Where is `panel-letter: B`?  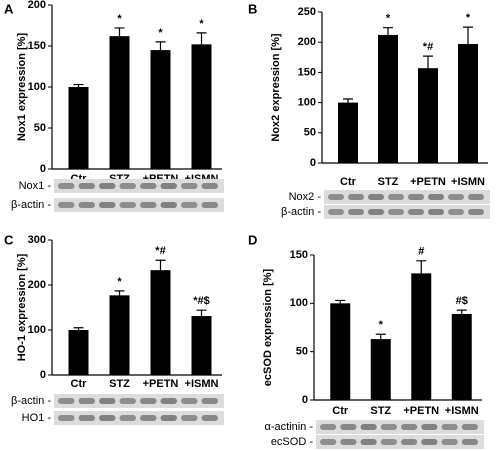 panel-letter: B is located at coordinates (252, 8).